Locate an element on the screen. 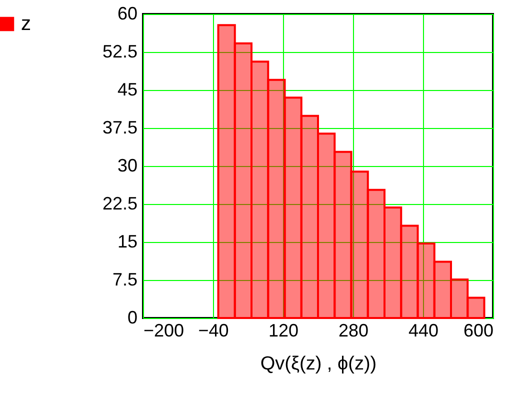 This screenshot has height=401, width=513. y-tick-label: 7.5 is located at coordinates (125, 280).